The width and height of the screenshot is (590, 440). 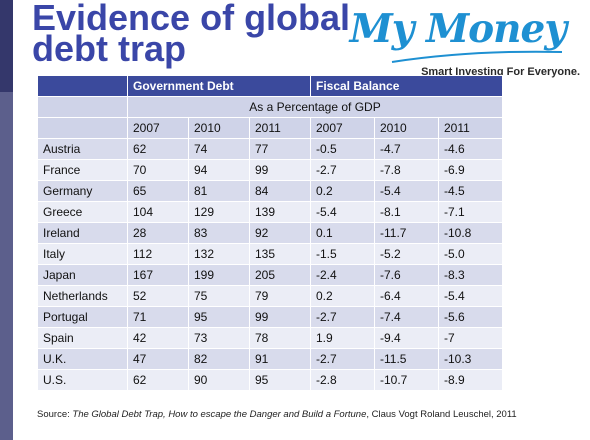 What do you see at coordinates (470, 212) in the screenshot?
I see `value-cell: -7.1` at bounding box center [470, 212].